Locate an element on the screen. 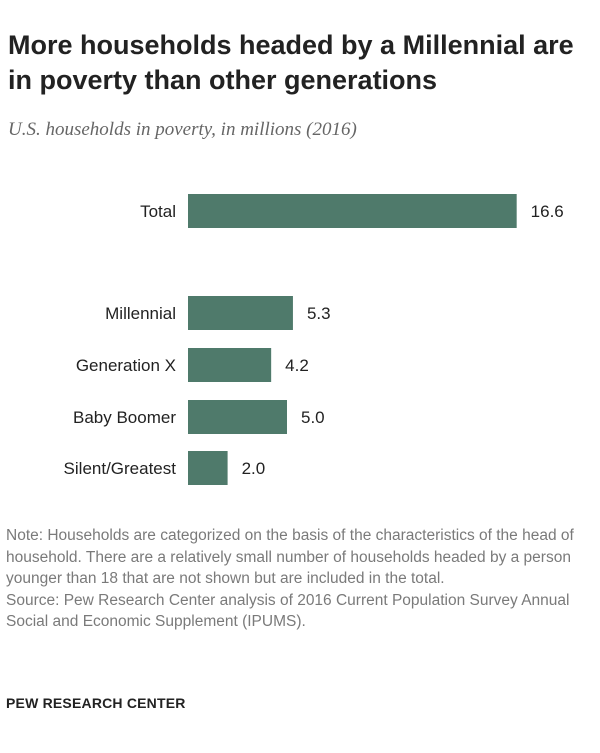  value-label-silent-greatest: 2.0 is located at coordinates (254, 468).